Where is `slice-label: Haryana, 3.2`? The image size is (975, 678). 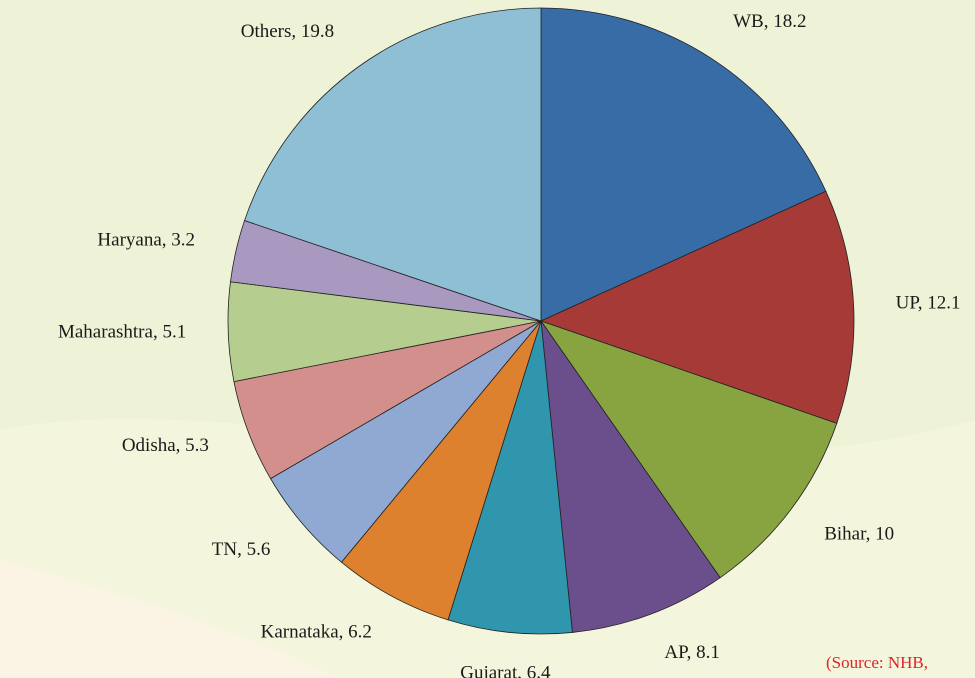
slice-label: Haryana, 3.2 is located at coordinates (146, 240).